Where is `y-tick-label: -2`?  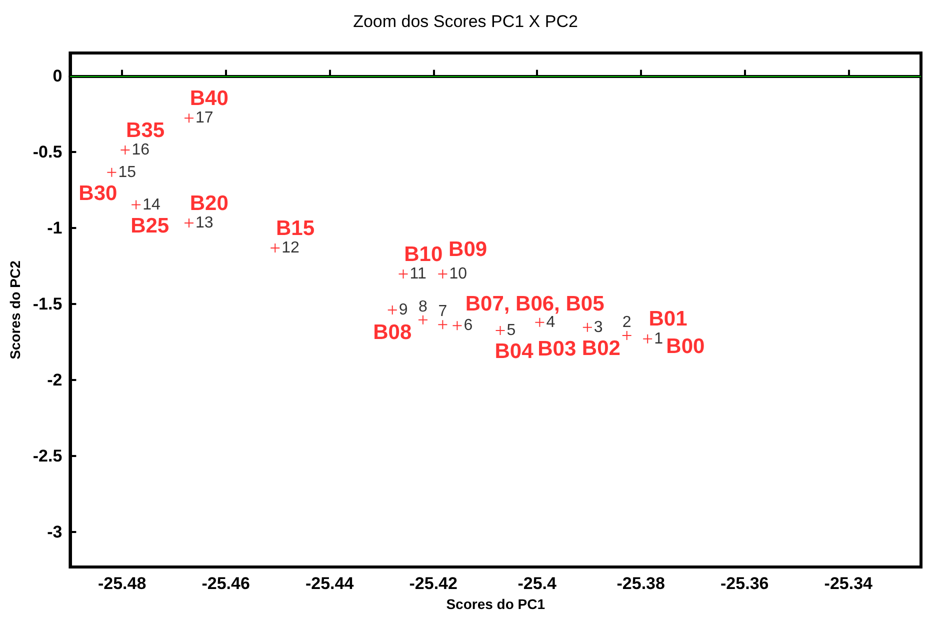
y-tick-label: -2 is located at coordinates (54, 380).